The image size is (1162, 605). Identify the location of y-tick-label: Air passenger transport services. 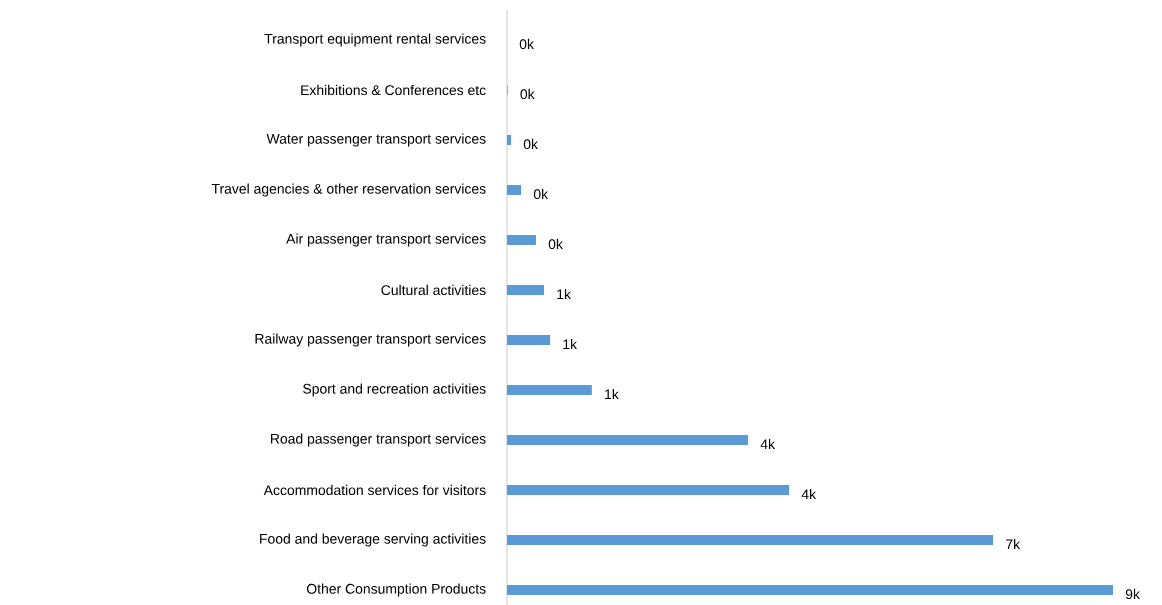
(386, 240).